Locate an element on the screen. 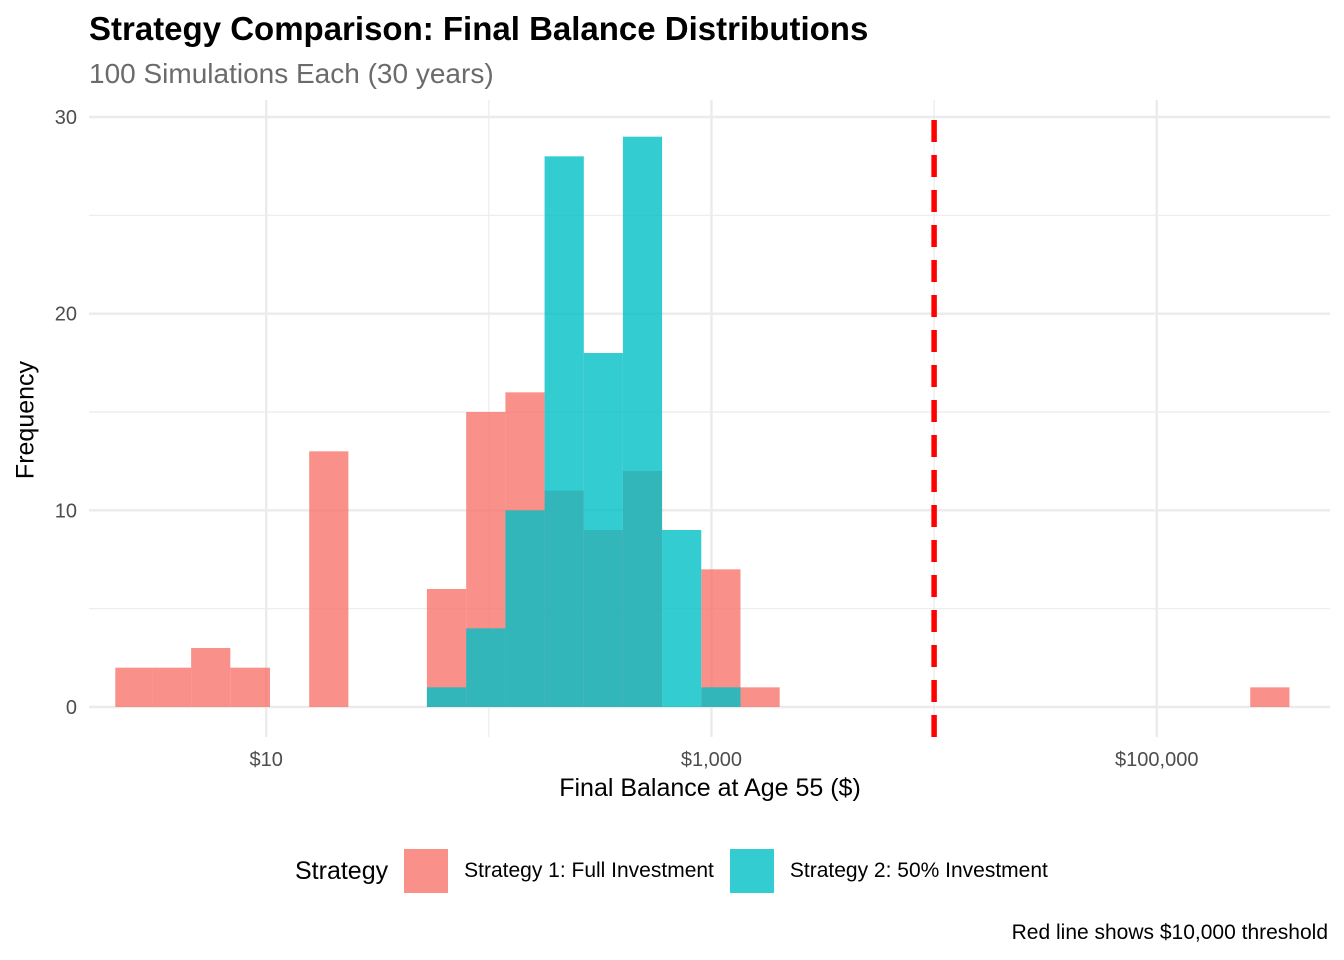 The height and width of the screenshot is (960, 1344). y-tick-label: 30 is located at coordinates (66, 118).